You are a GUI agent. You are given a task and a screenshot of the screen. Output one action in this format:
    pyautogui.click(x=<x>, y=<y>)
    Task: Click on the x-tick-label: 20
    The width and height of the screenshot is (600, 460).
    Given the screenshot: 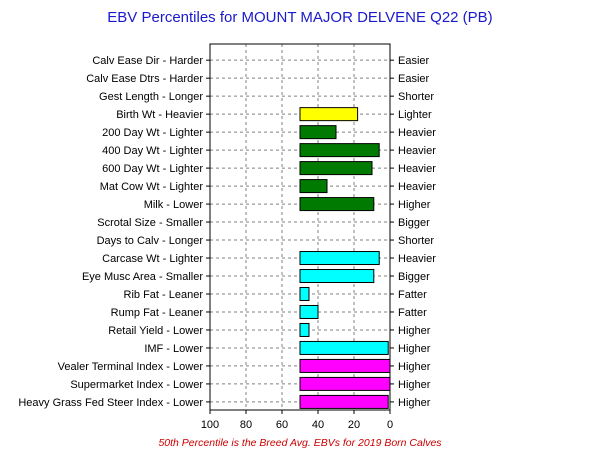 What is the action you would take?
    pyautogui.click(x=354, y=425)
    